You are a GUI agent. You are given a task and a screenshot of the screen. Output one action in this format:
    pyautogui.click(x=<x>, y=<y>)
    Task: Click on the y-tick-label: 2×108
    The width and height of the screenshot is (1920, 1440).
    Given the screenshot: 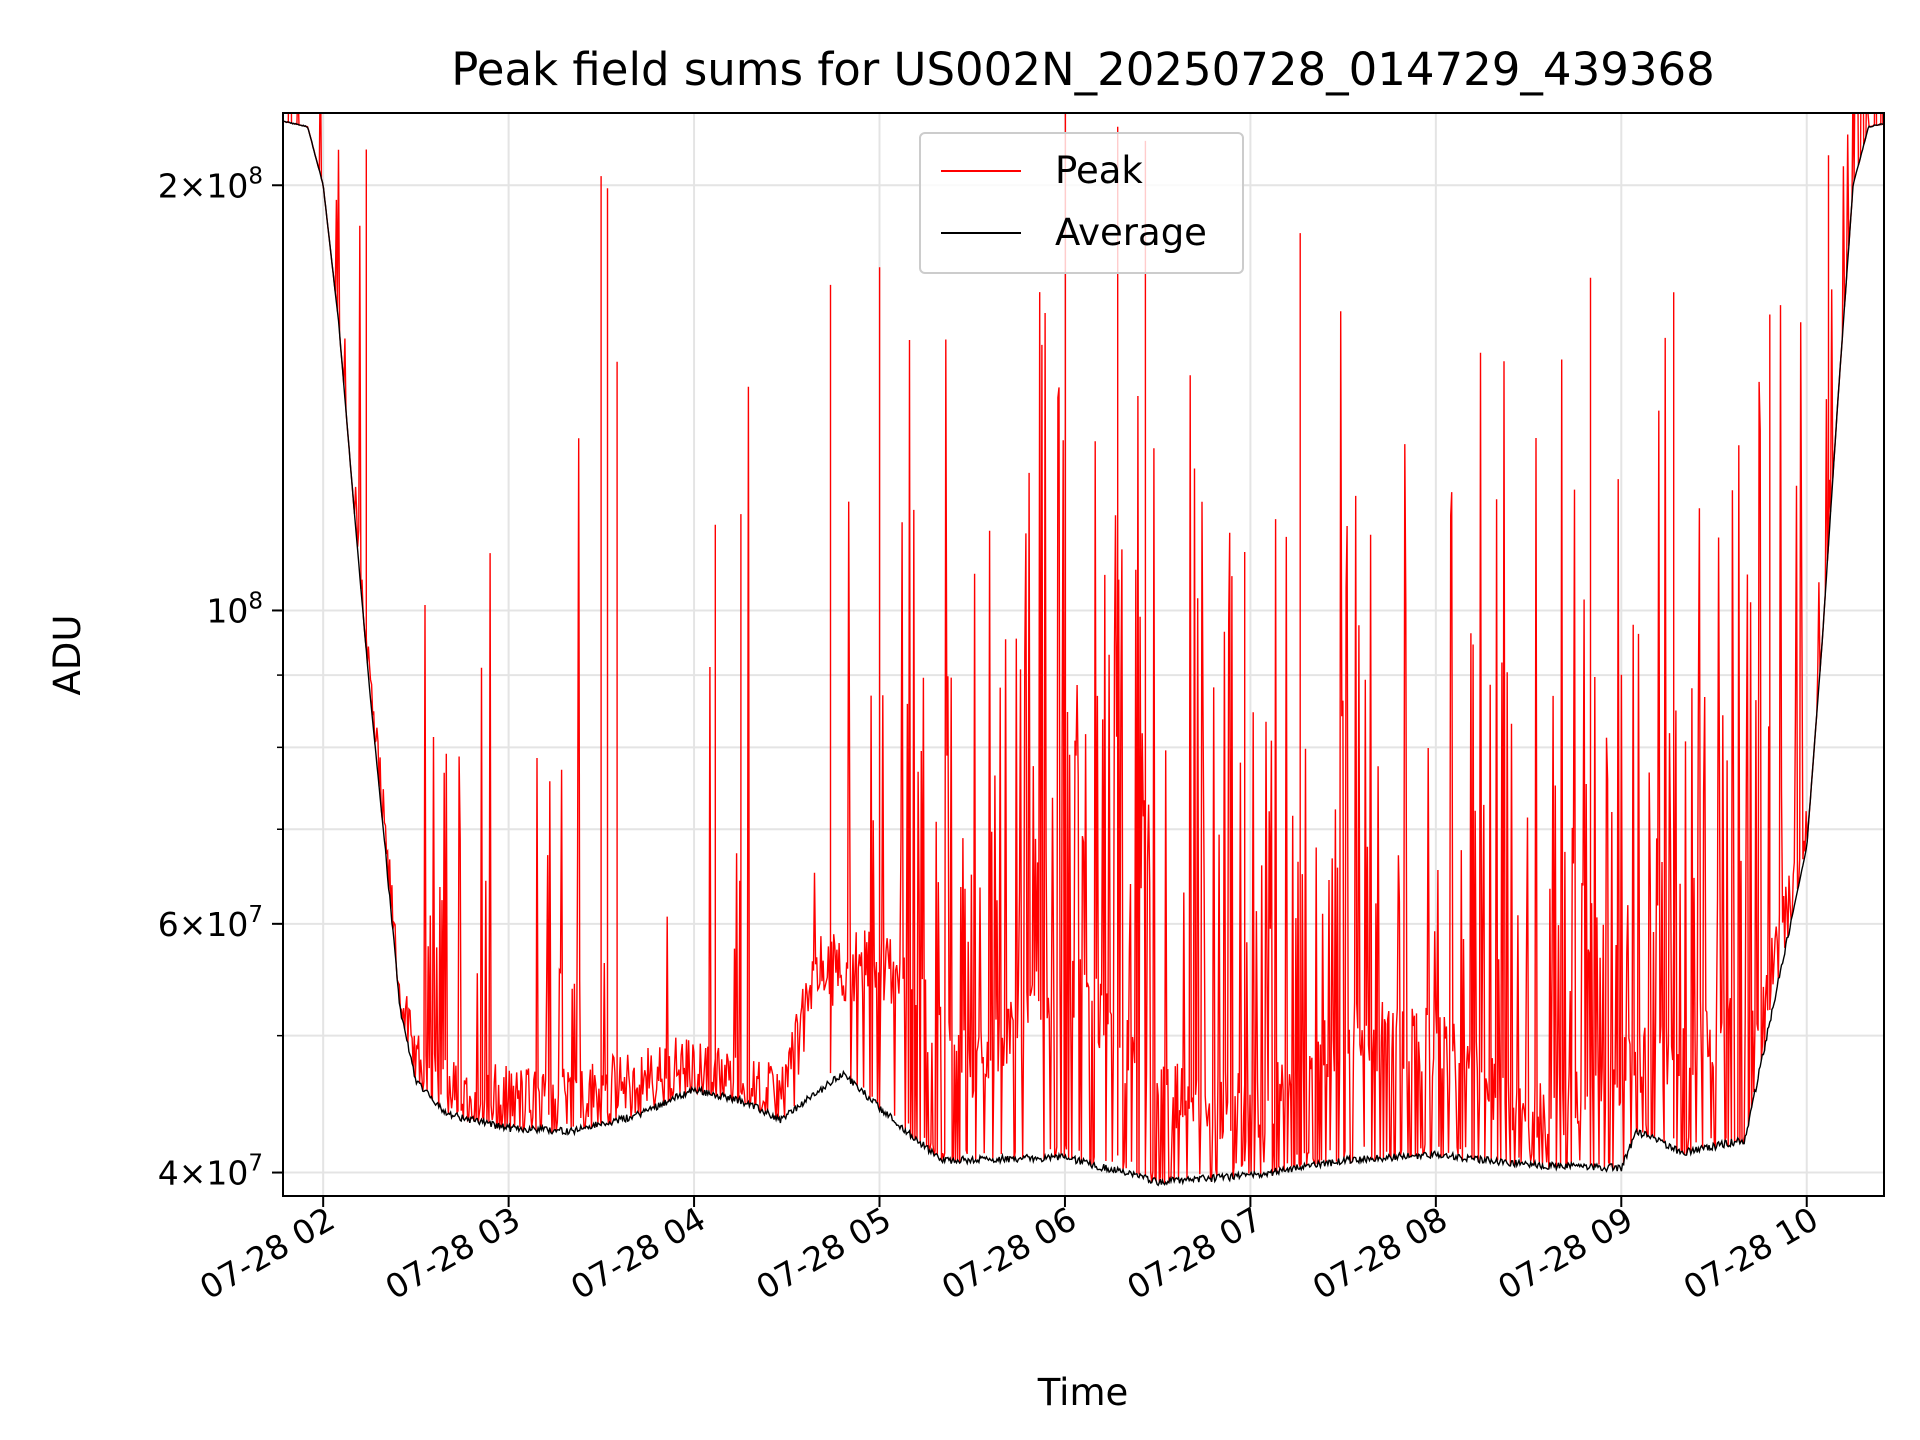 What is the action you would take?
    pyautogui.click(x=210, y=184)
    